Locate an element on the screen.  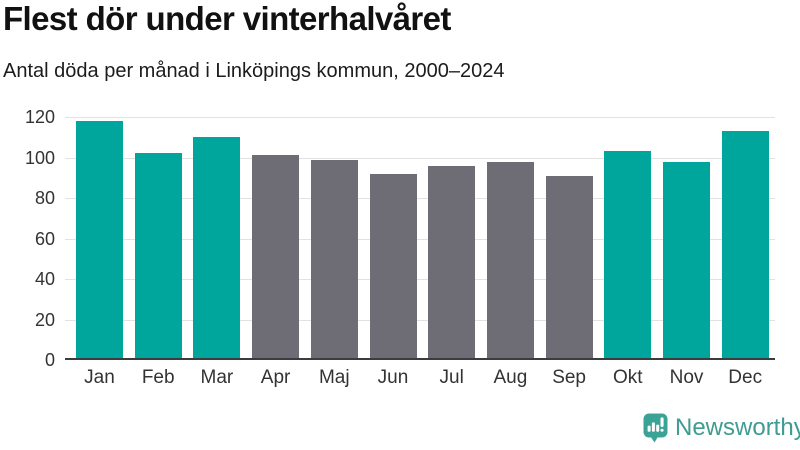
bar-mar is located at coordinates (217, 248).